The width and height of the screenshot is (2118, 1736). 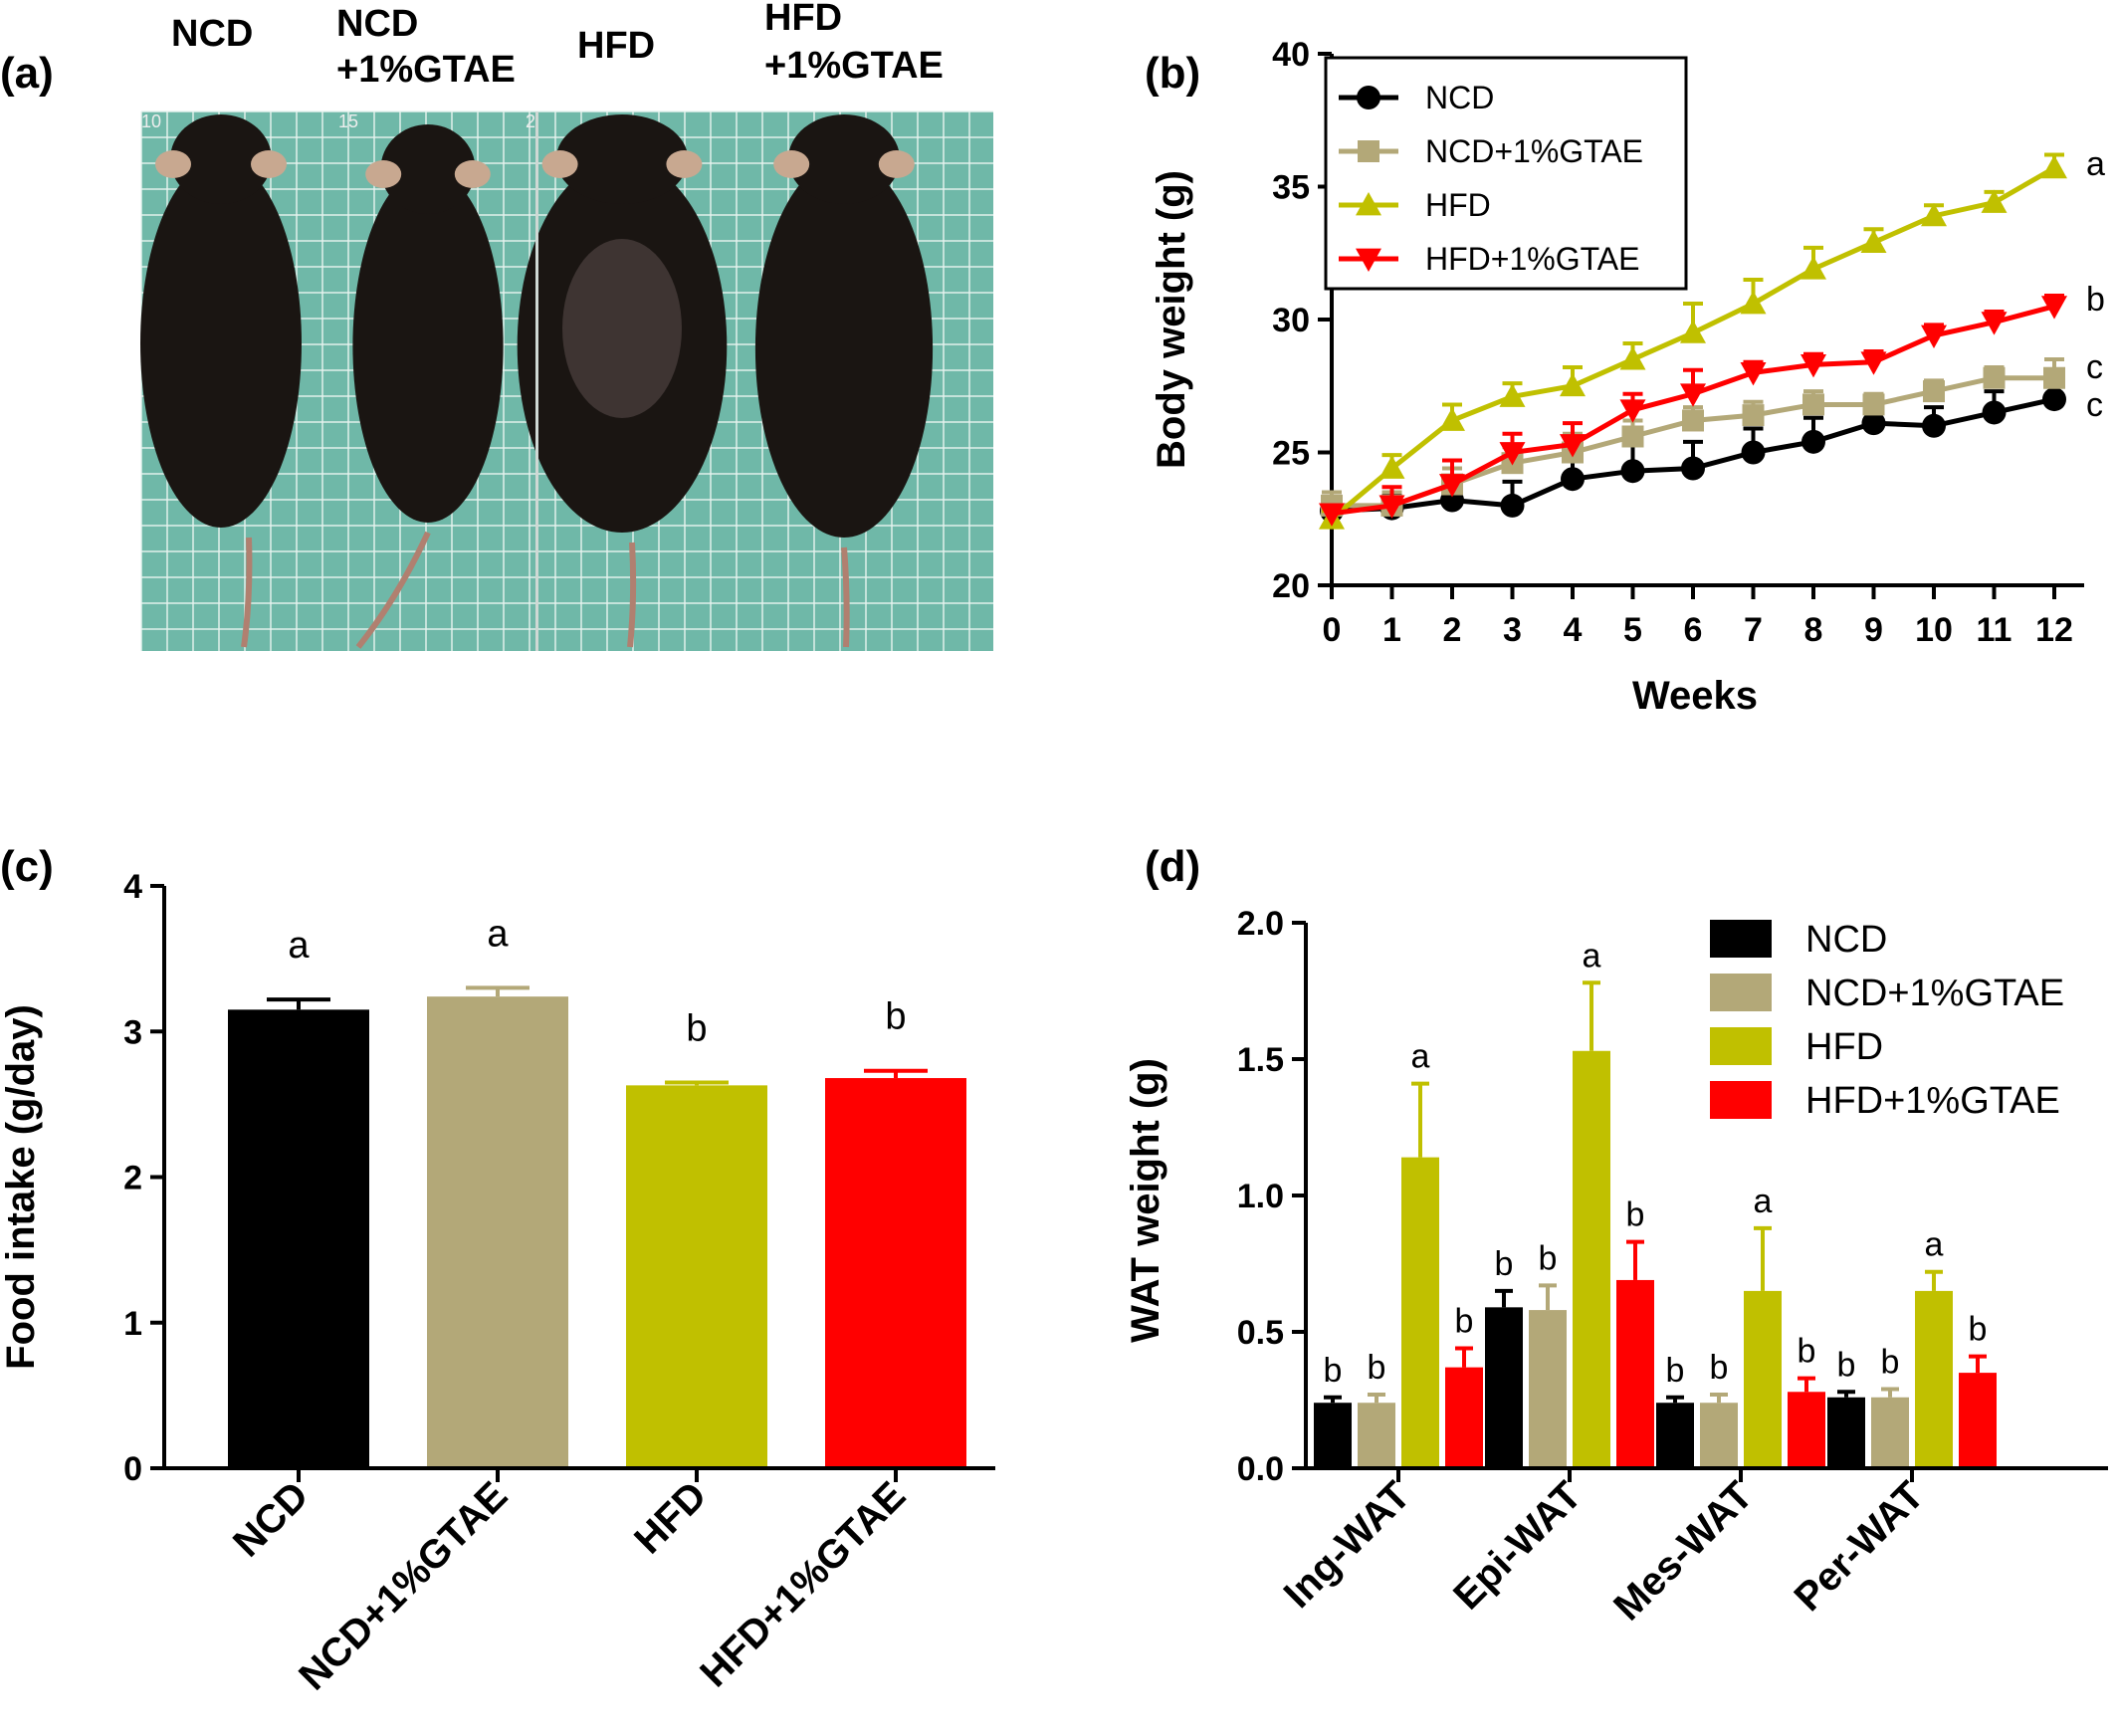 I want to click on ruler-mark-10: 10, so click(x=151, y=121).